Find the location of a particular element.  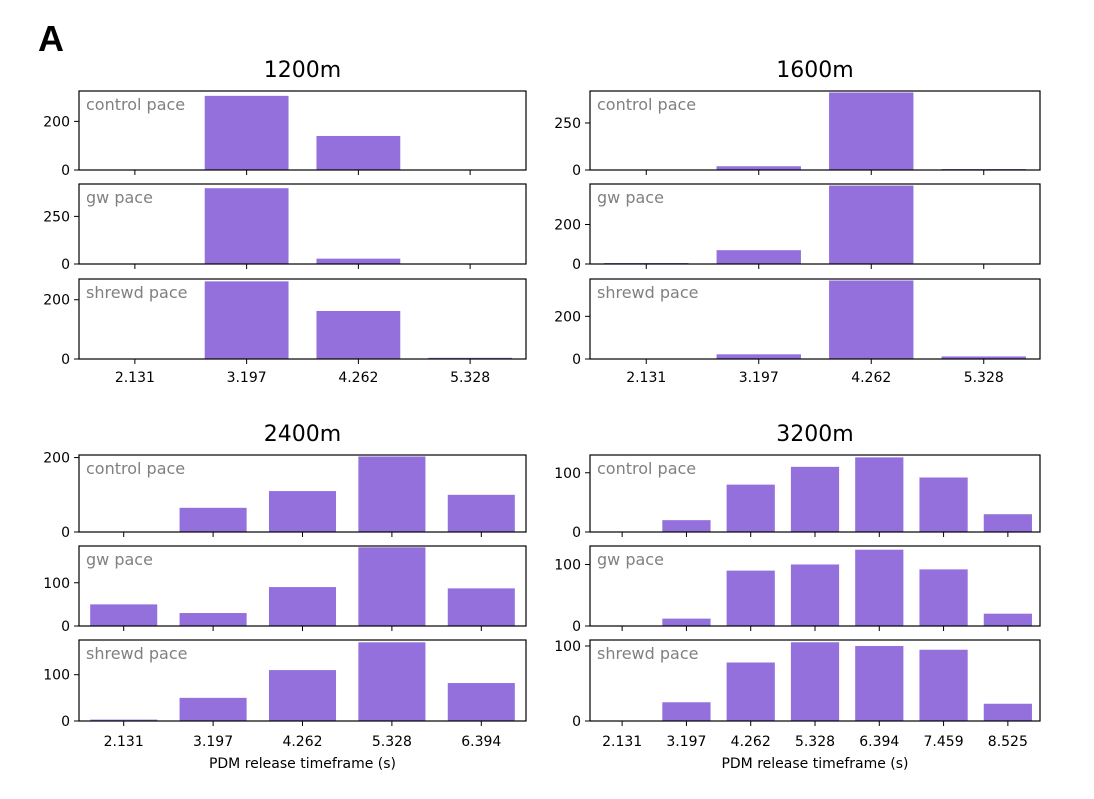

x-tick-label: 7.459 is located at coordinates (944, 742).